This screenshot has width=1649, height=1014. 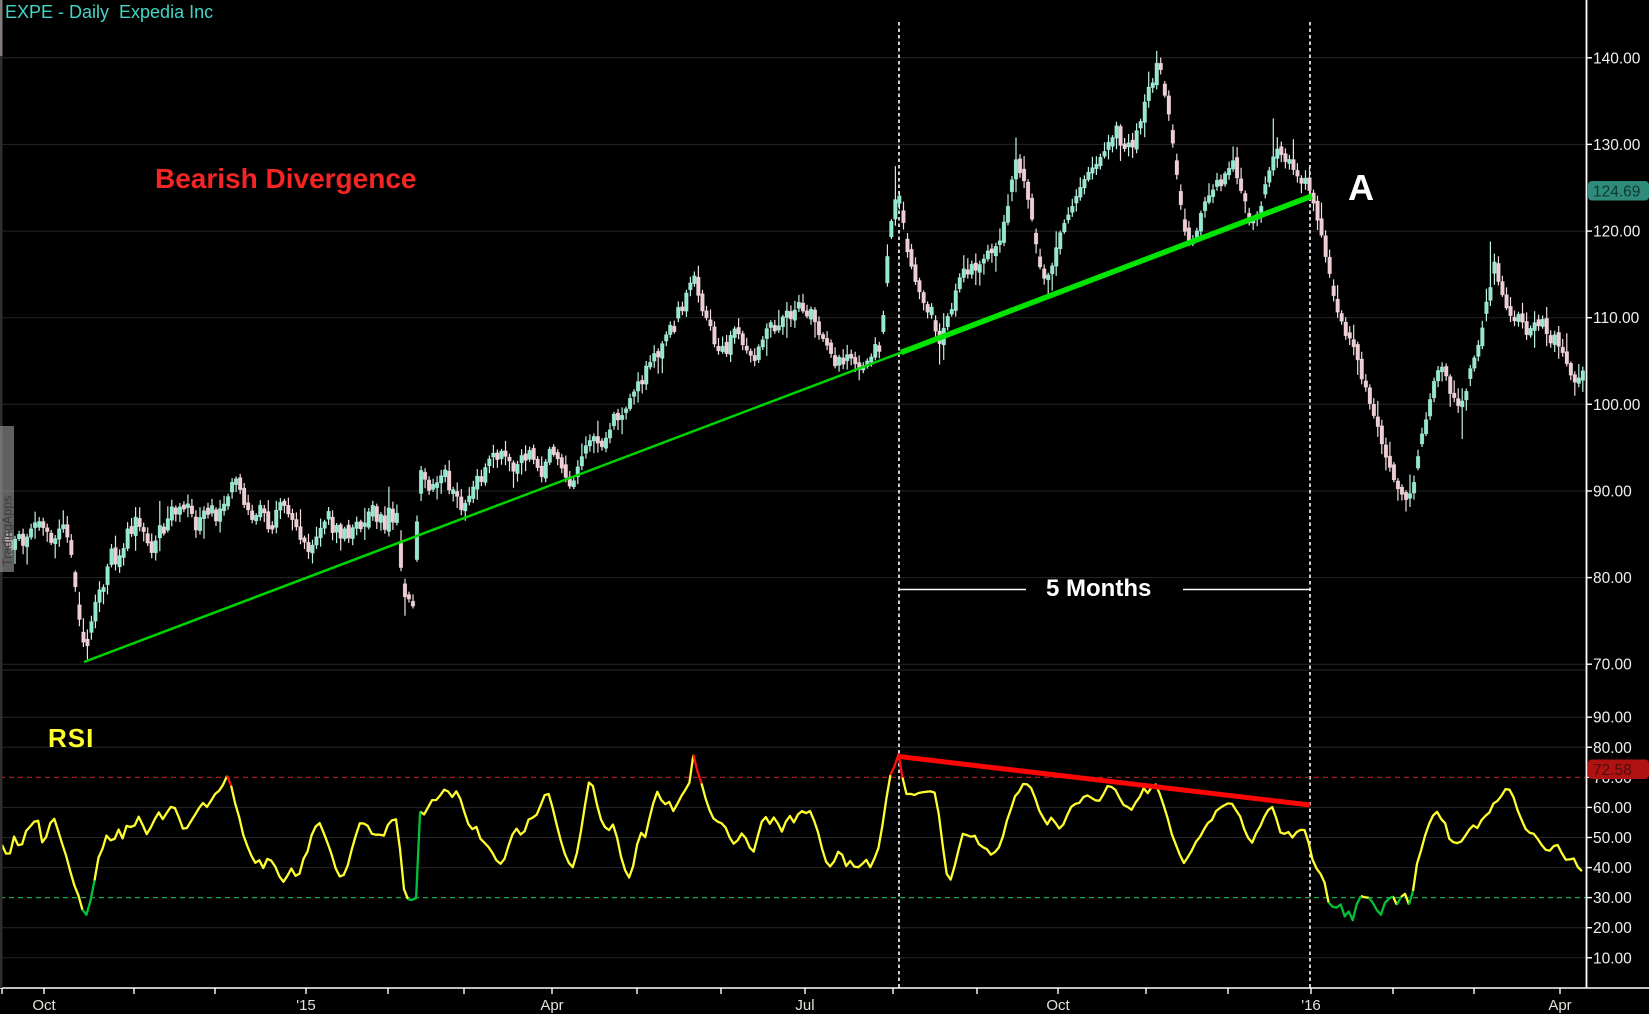 I want to click on svg-text: 5 Months, so click(x=1098, y=588).